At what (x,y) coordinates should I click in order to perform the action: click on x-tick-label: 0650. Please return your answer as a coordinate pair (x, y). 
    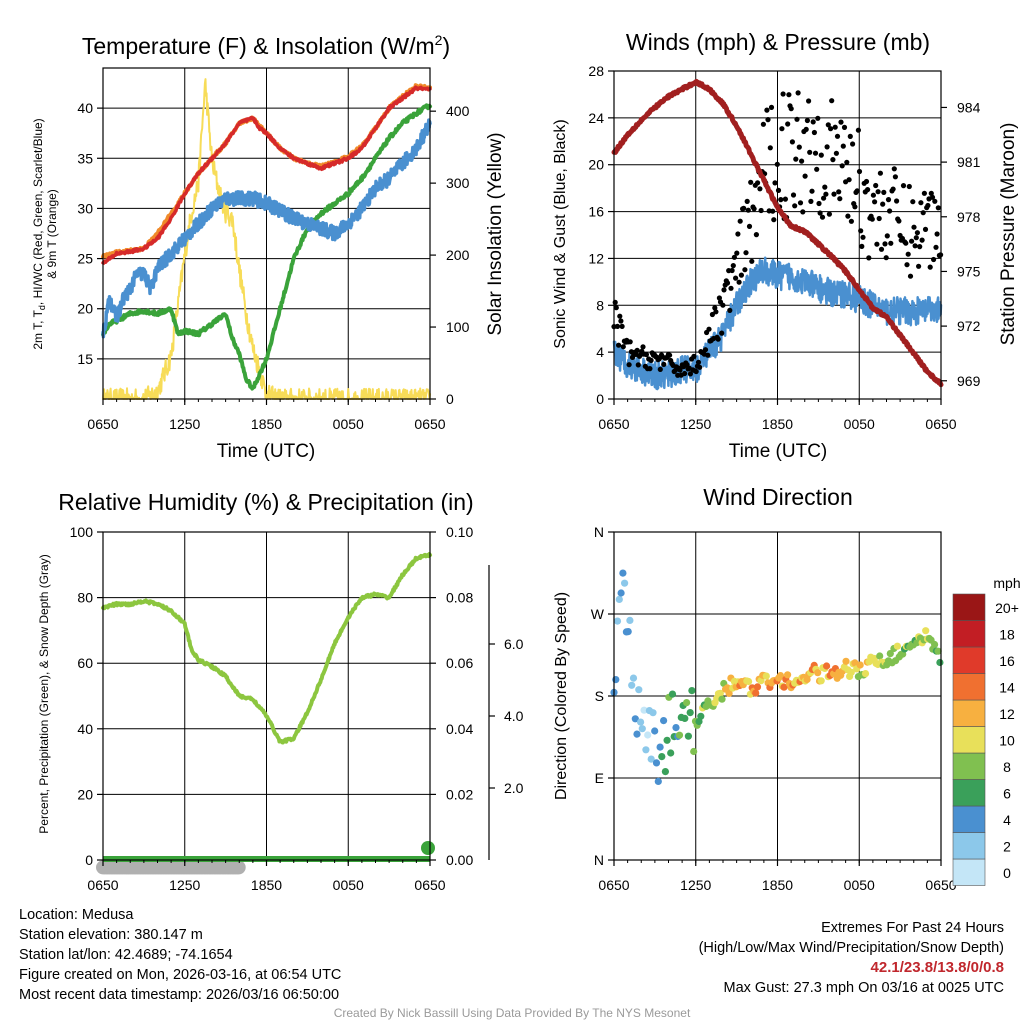
    Looking at the image, I should click on (940, 424).